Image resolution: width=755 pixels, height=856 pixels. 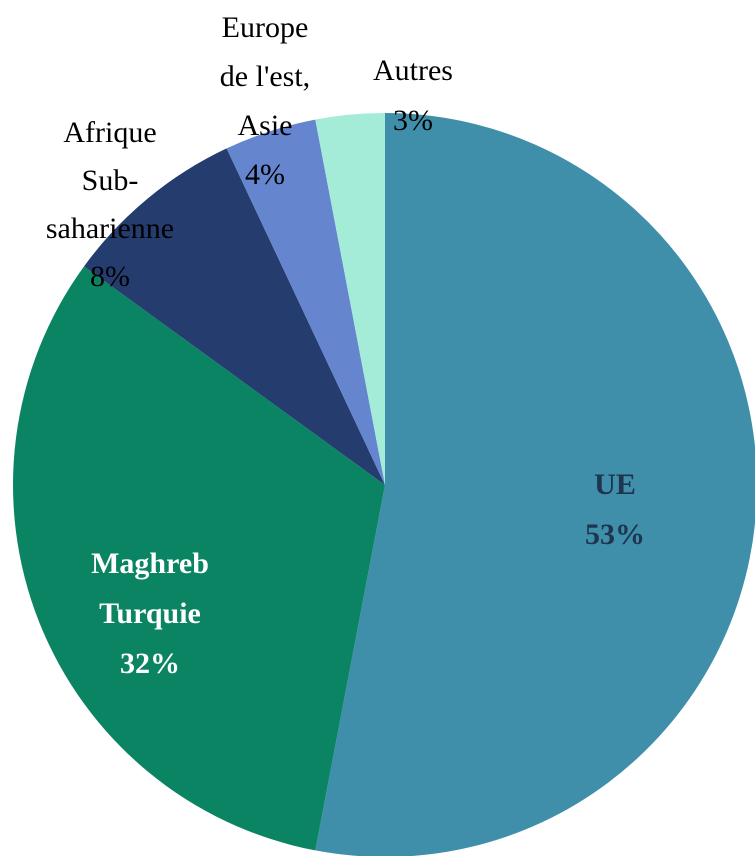 I want to click on slice-label: Turquie, so click(x=150, y=613).